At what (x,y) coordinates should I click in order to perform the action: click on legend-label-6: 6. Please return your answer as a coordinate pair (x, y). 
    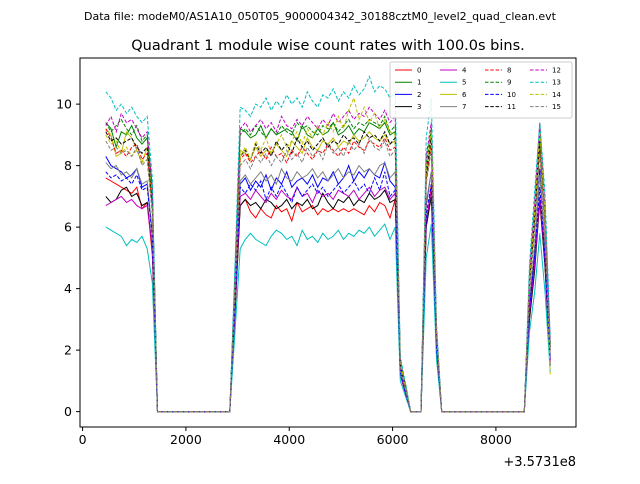
    Looking at the image, I should click on (464, 95).